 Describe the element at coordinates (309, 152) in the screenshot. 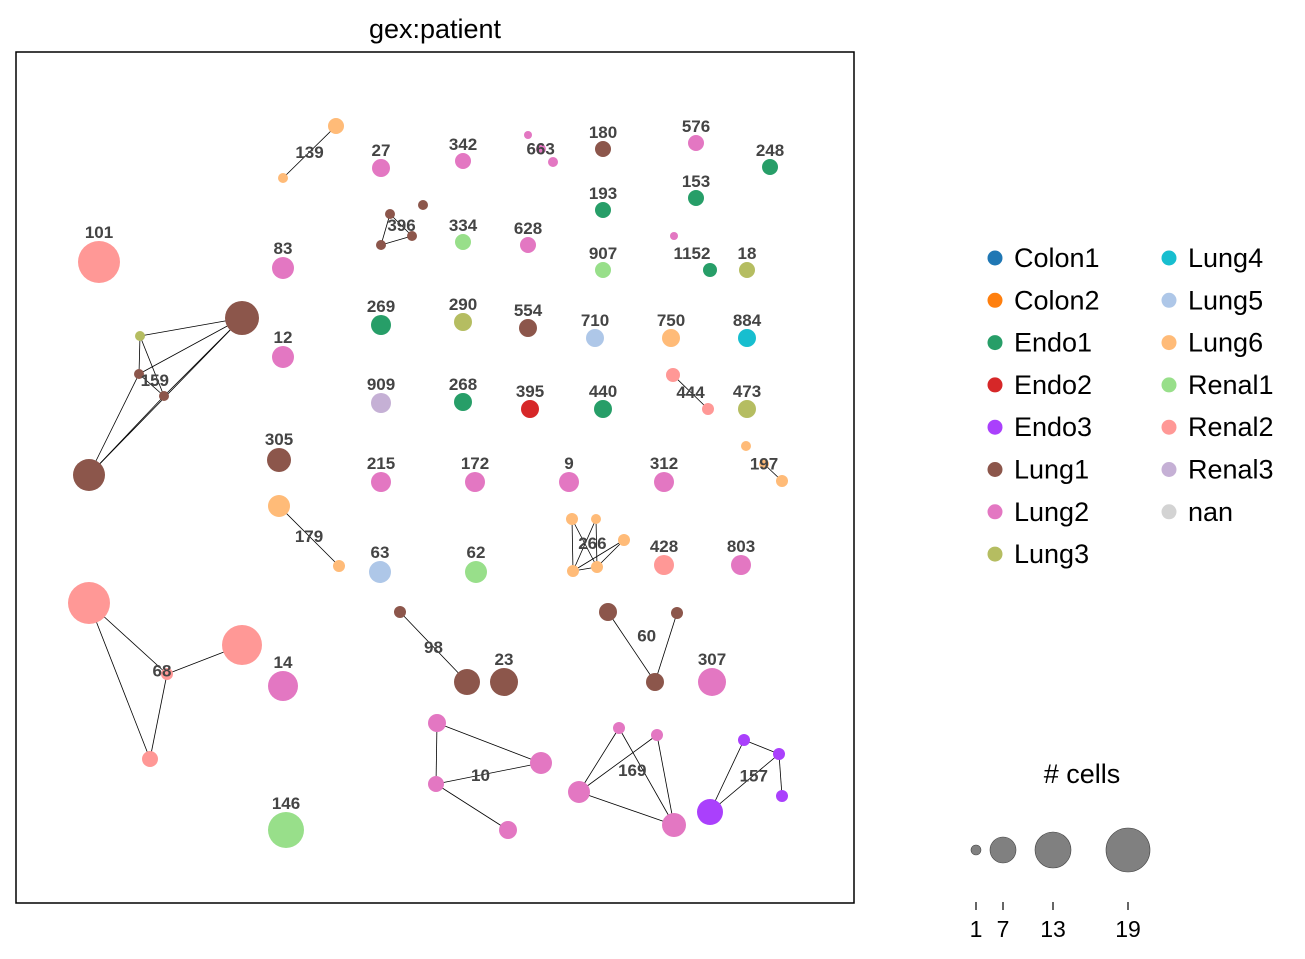

I see `clonotype-label: 139` at that location.